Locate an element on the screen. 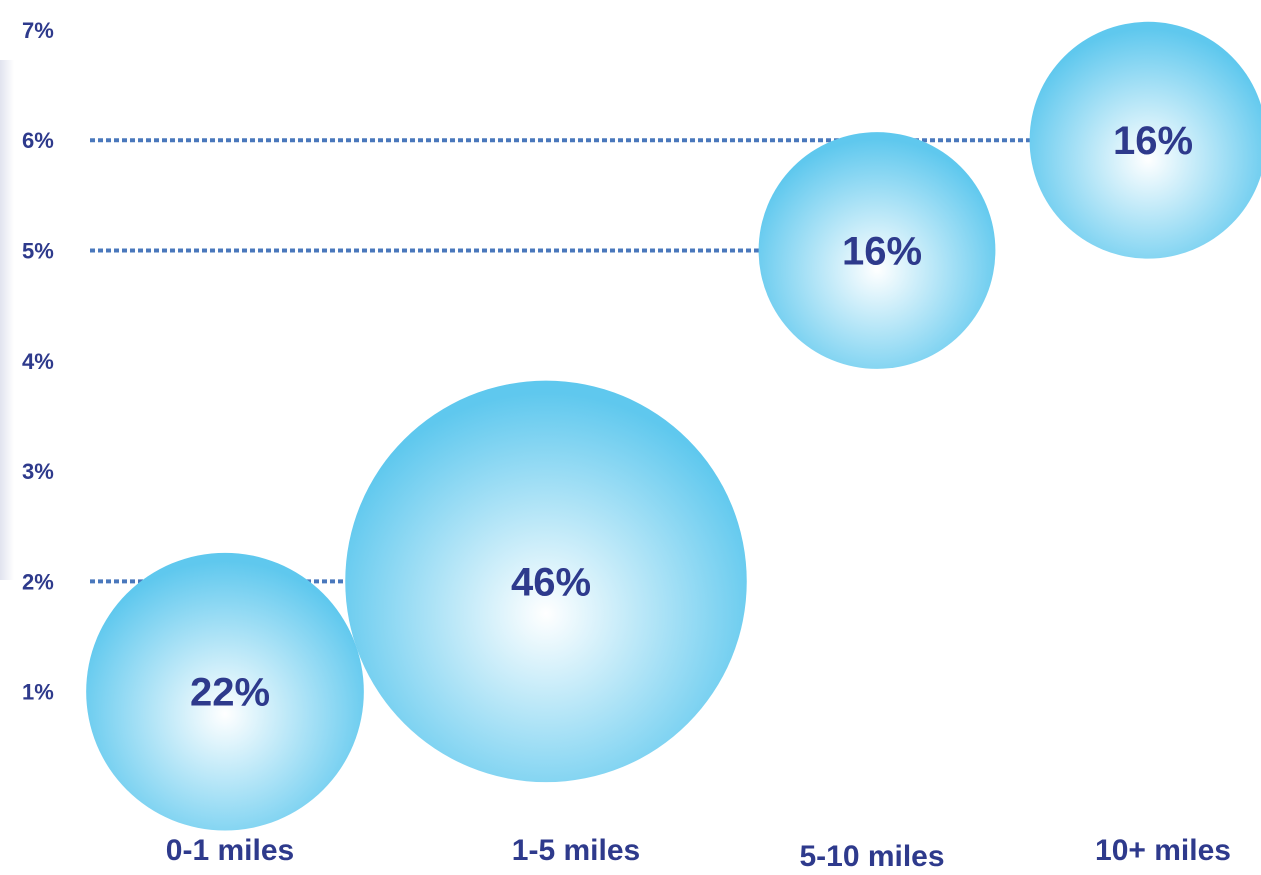  x-axis-category-labels: 0-1 miles 1-5 miles 5-10 miles 10+ miles is located at coordinates (698, 853).